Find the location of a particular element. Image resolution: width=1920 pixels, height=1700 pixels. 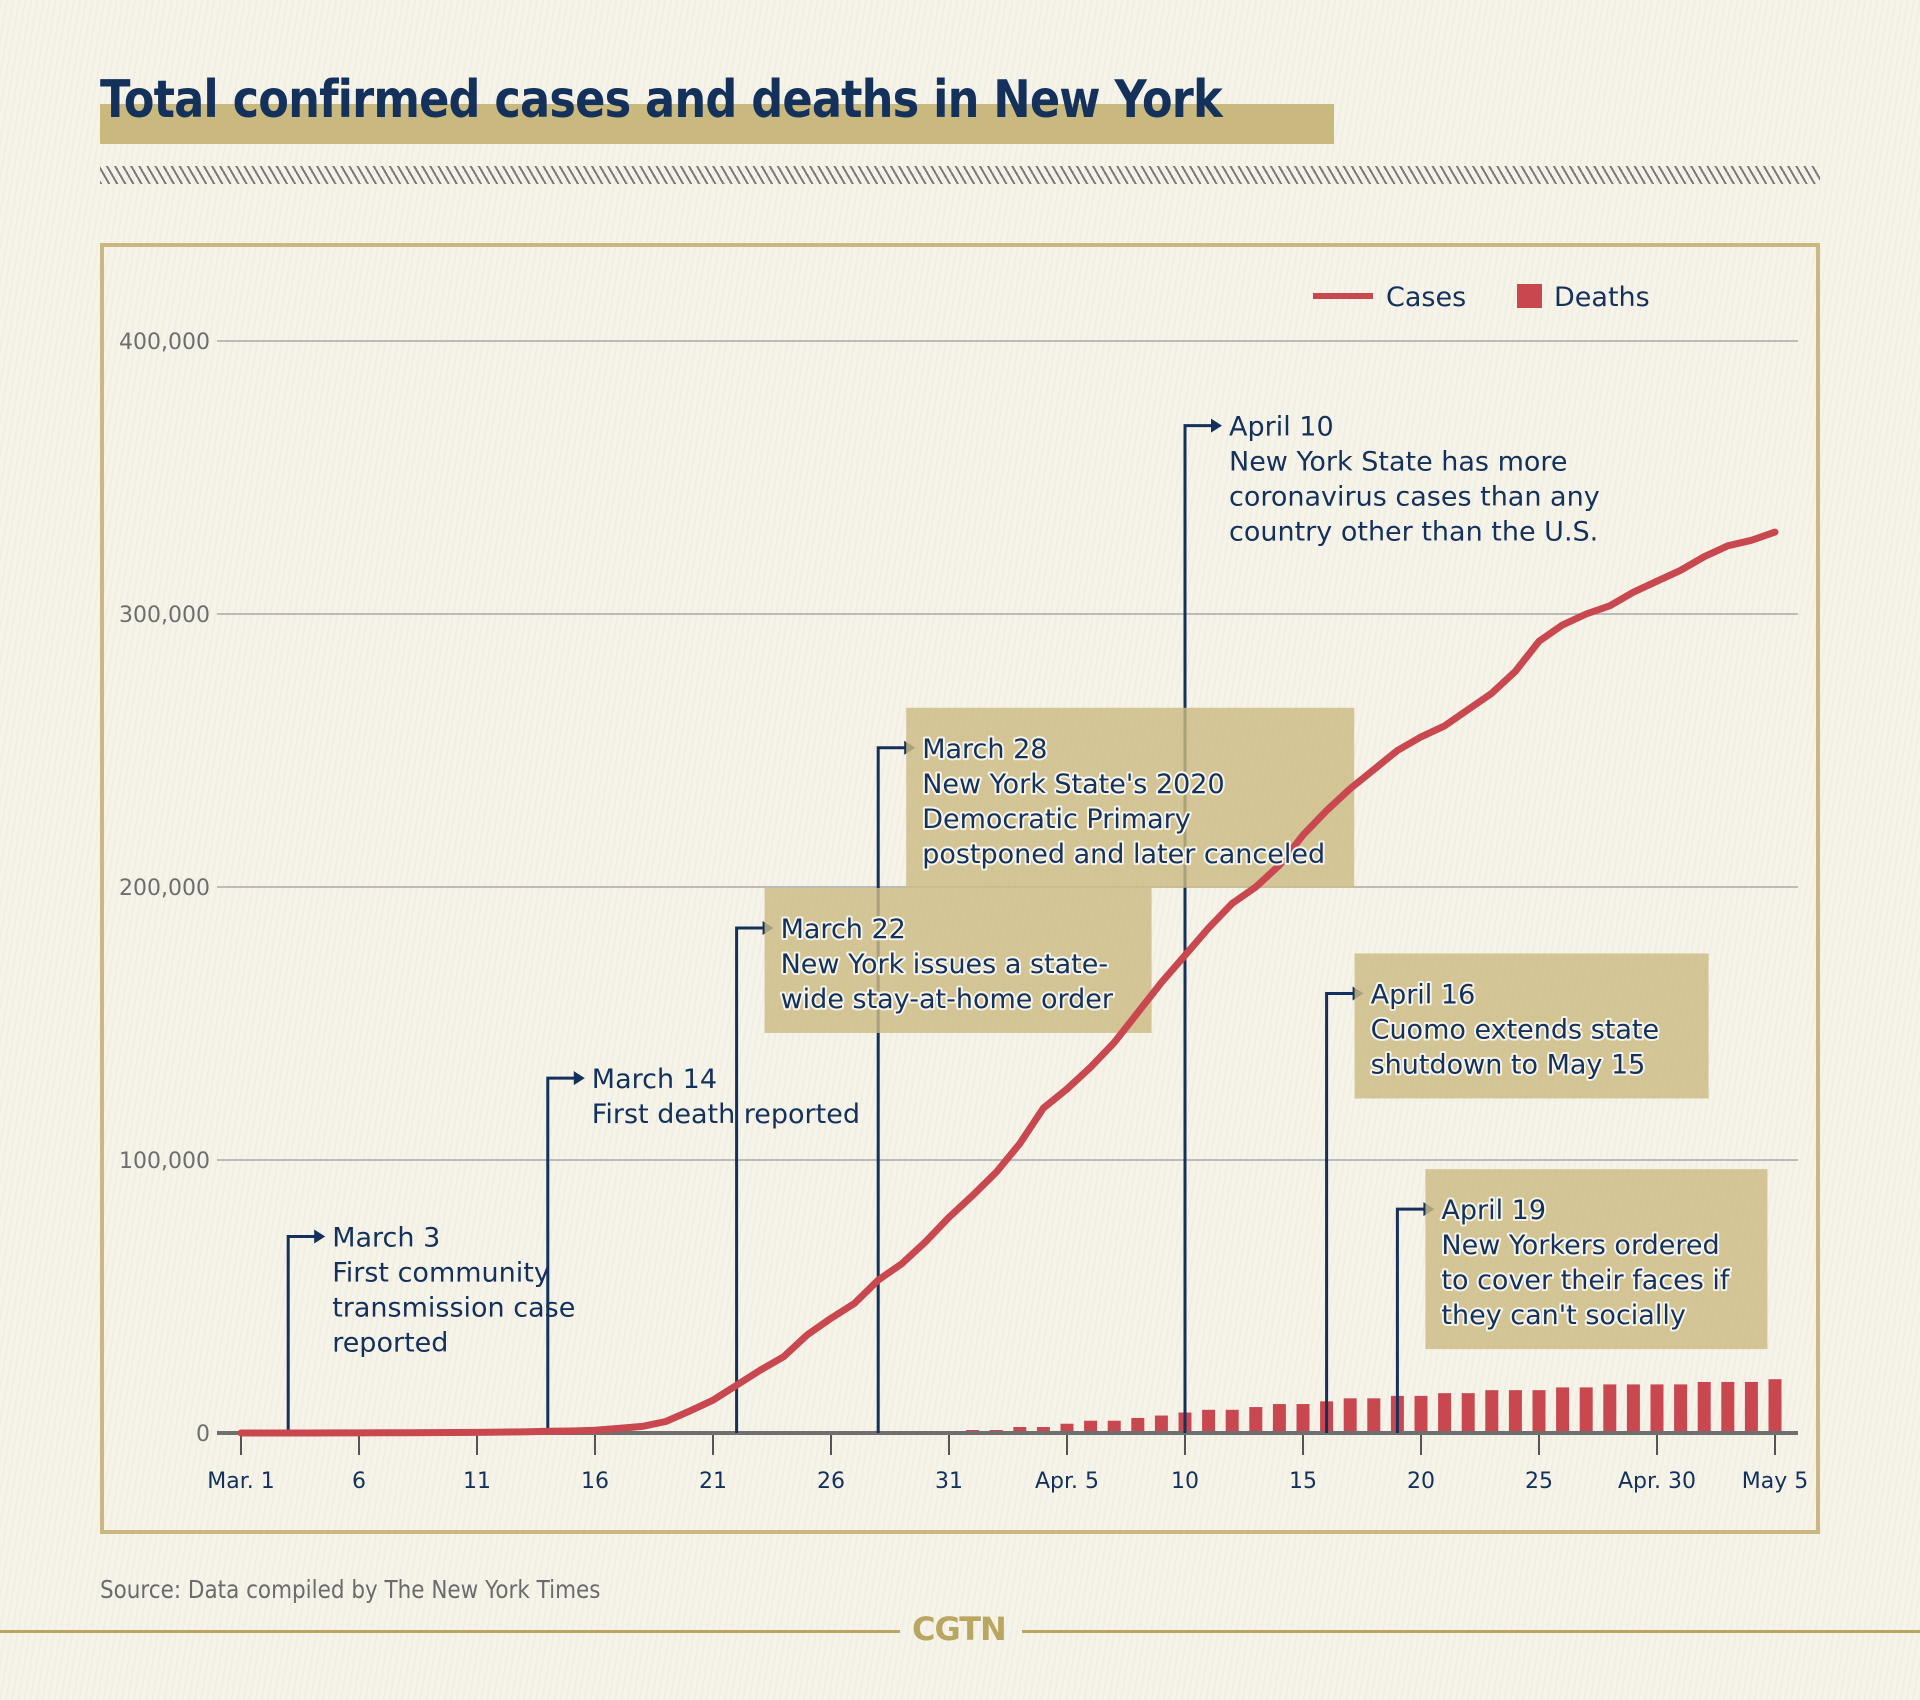

annotation-text: reported is located at coordinates (390, 1342).